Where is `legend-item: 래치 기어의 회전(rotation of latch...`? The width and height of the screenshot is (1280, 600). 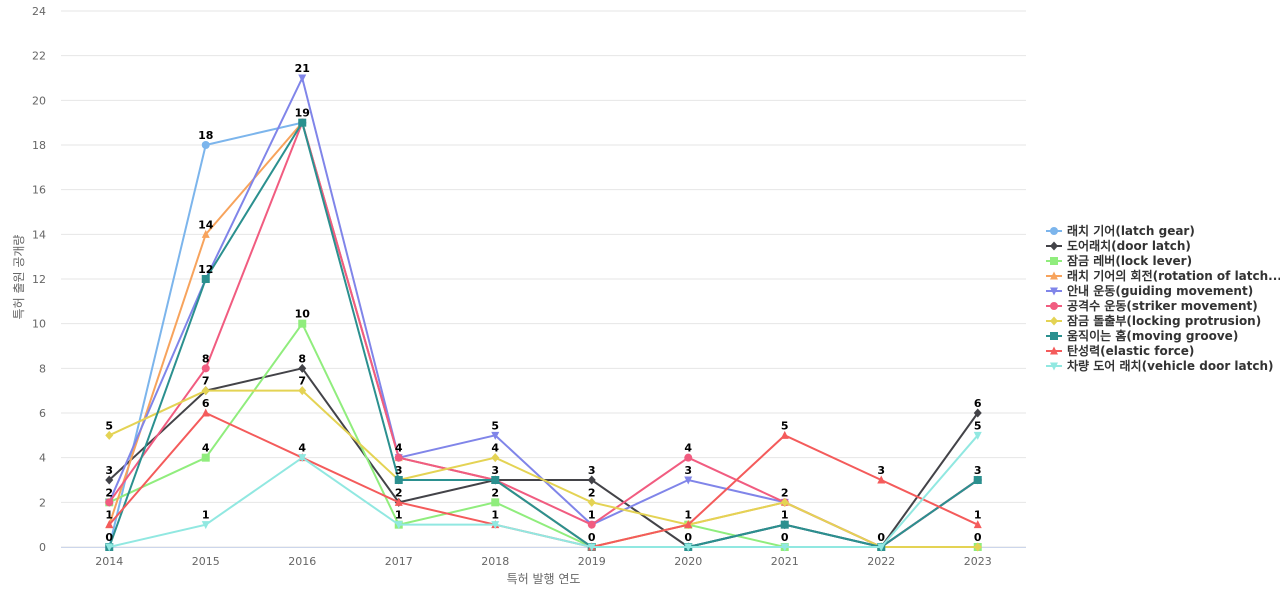 legend-item: 래치 기어의 회전(rotation of latch... is located at coordinates (1163, 275).